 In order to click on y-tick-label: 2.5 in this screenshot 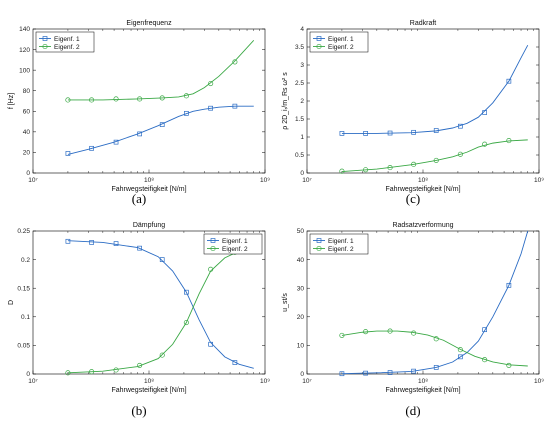, I will do `click(299, 83)`.